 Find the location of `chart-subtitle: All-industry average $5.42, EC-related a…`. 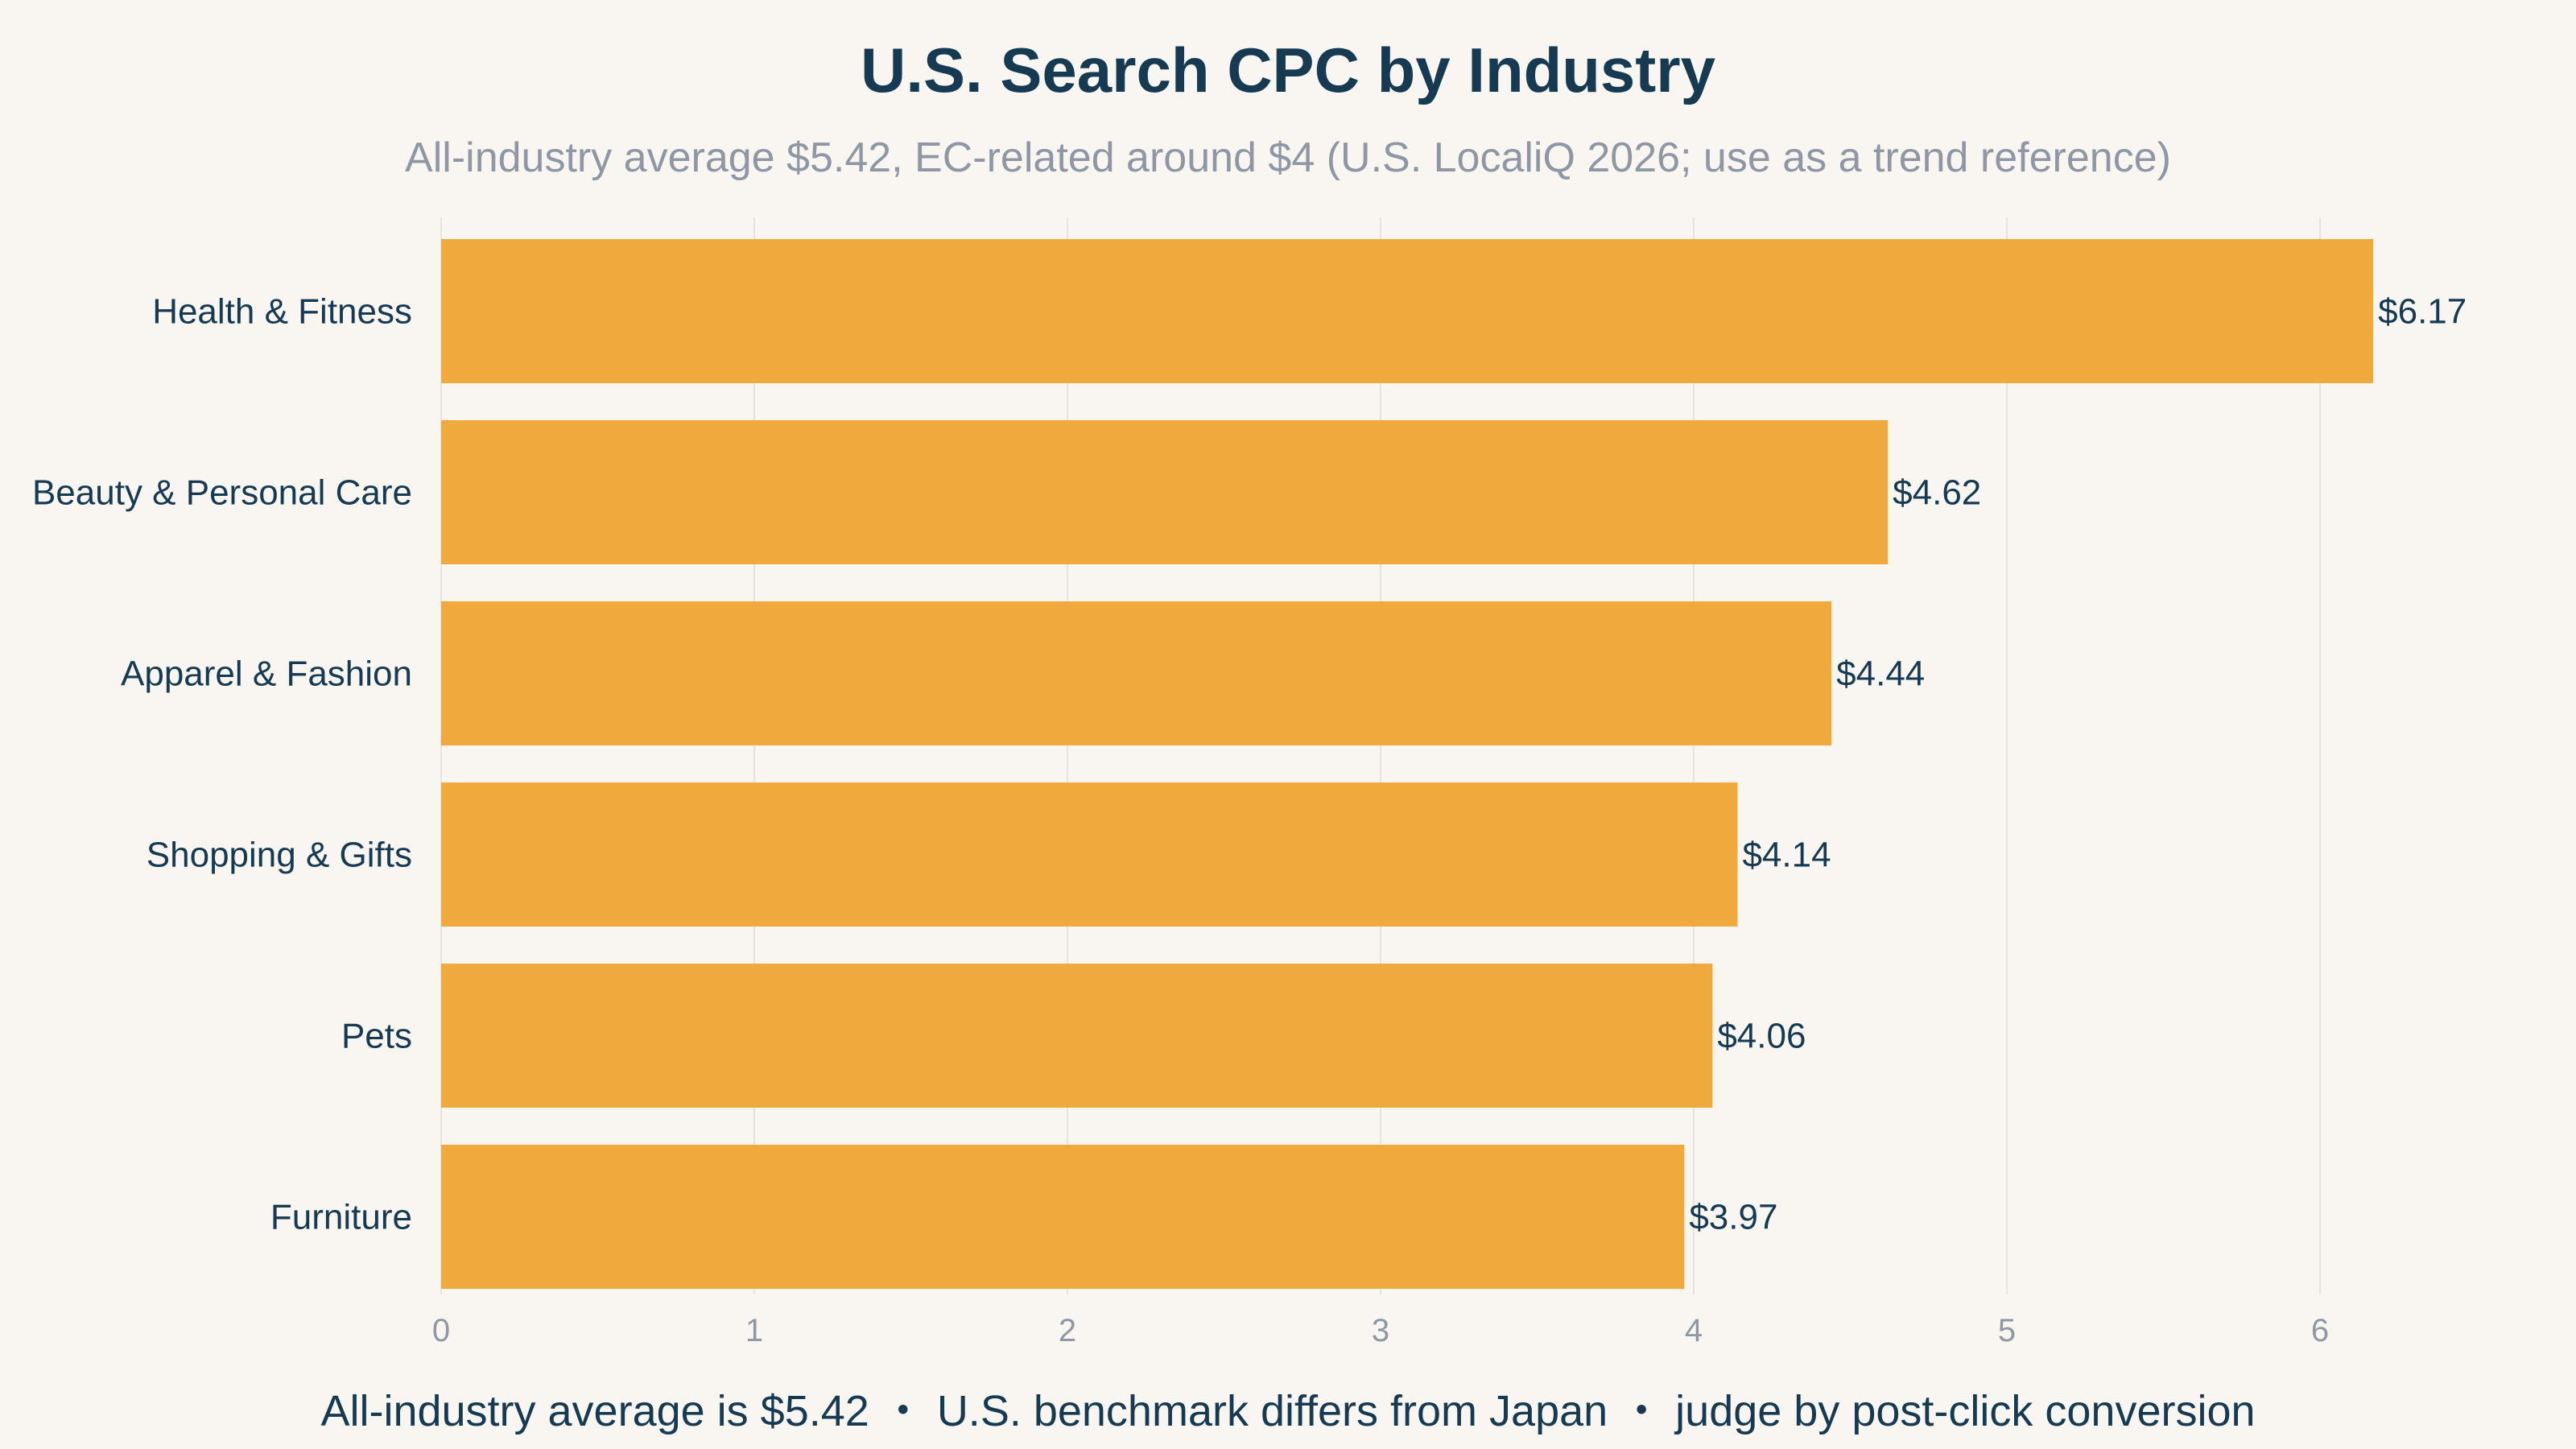

chart-subtitle: All-industry average $5.42, EC-related a… is located at coordinates (1288, 157).